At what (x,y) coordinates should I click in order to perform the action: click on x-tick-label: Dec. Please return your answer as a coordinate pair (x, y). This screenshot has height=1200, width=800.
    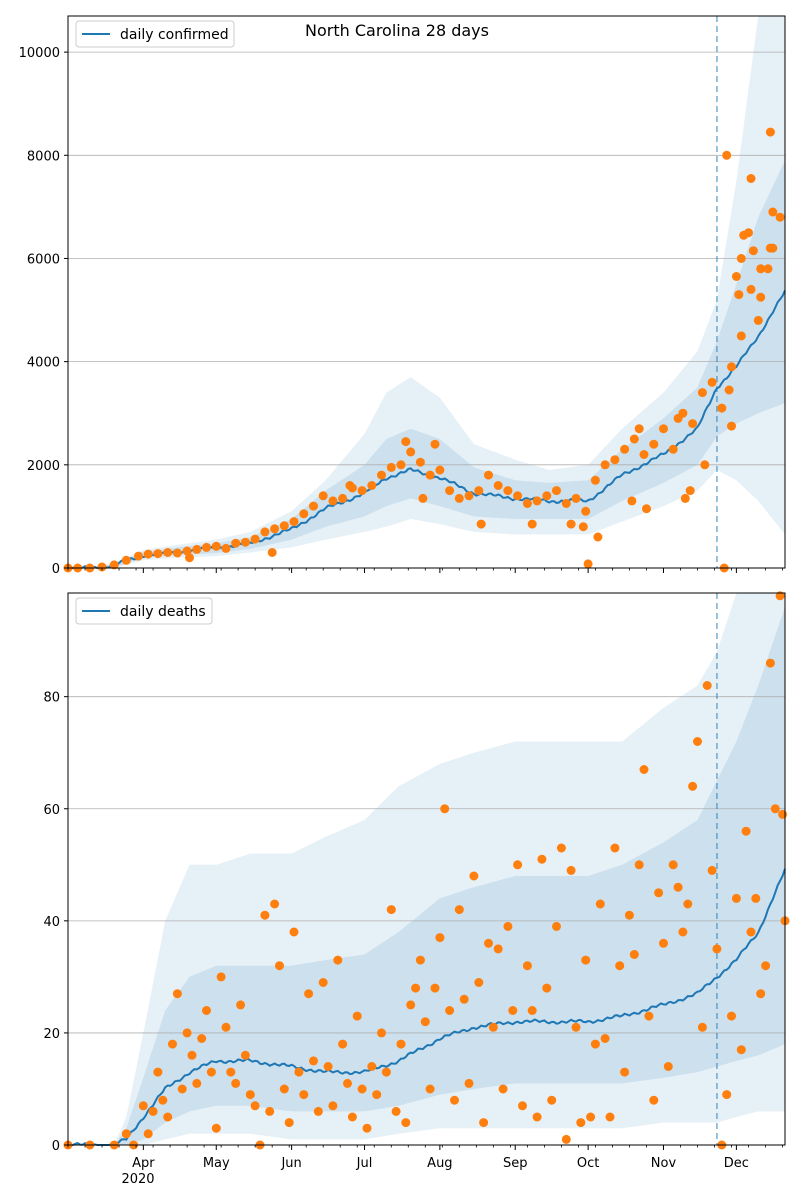
    Looking at the image, I should click on (736, 1163).